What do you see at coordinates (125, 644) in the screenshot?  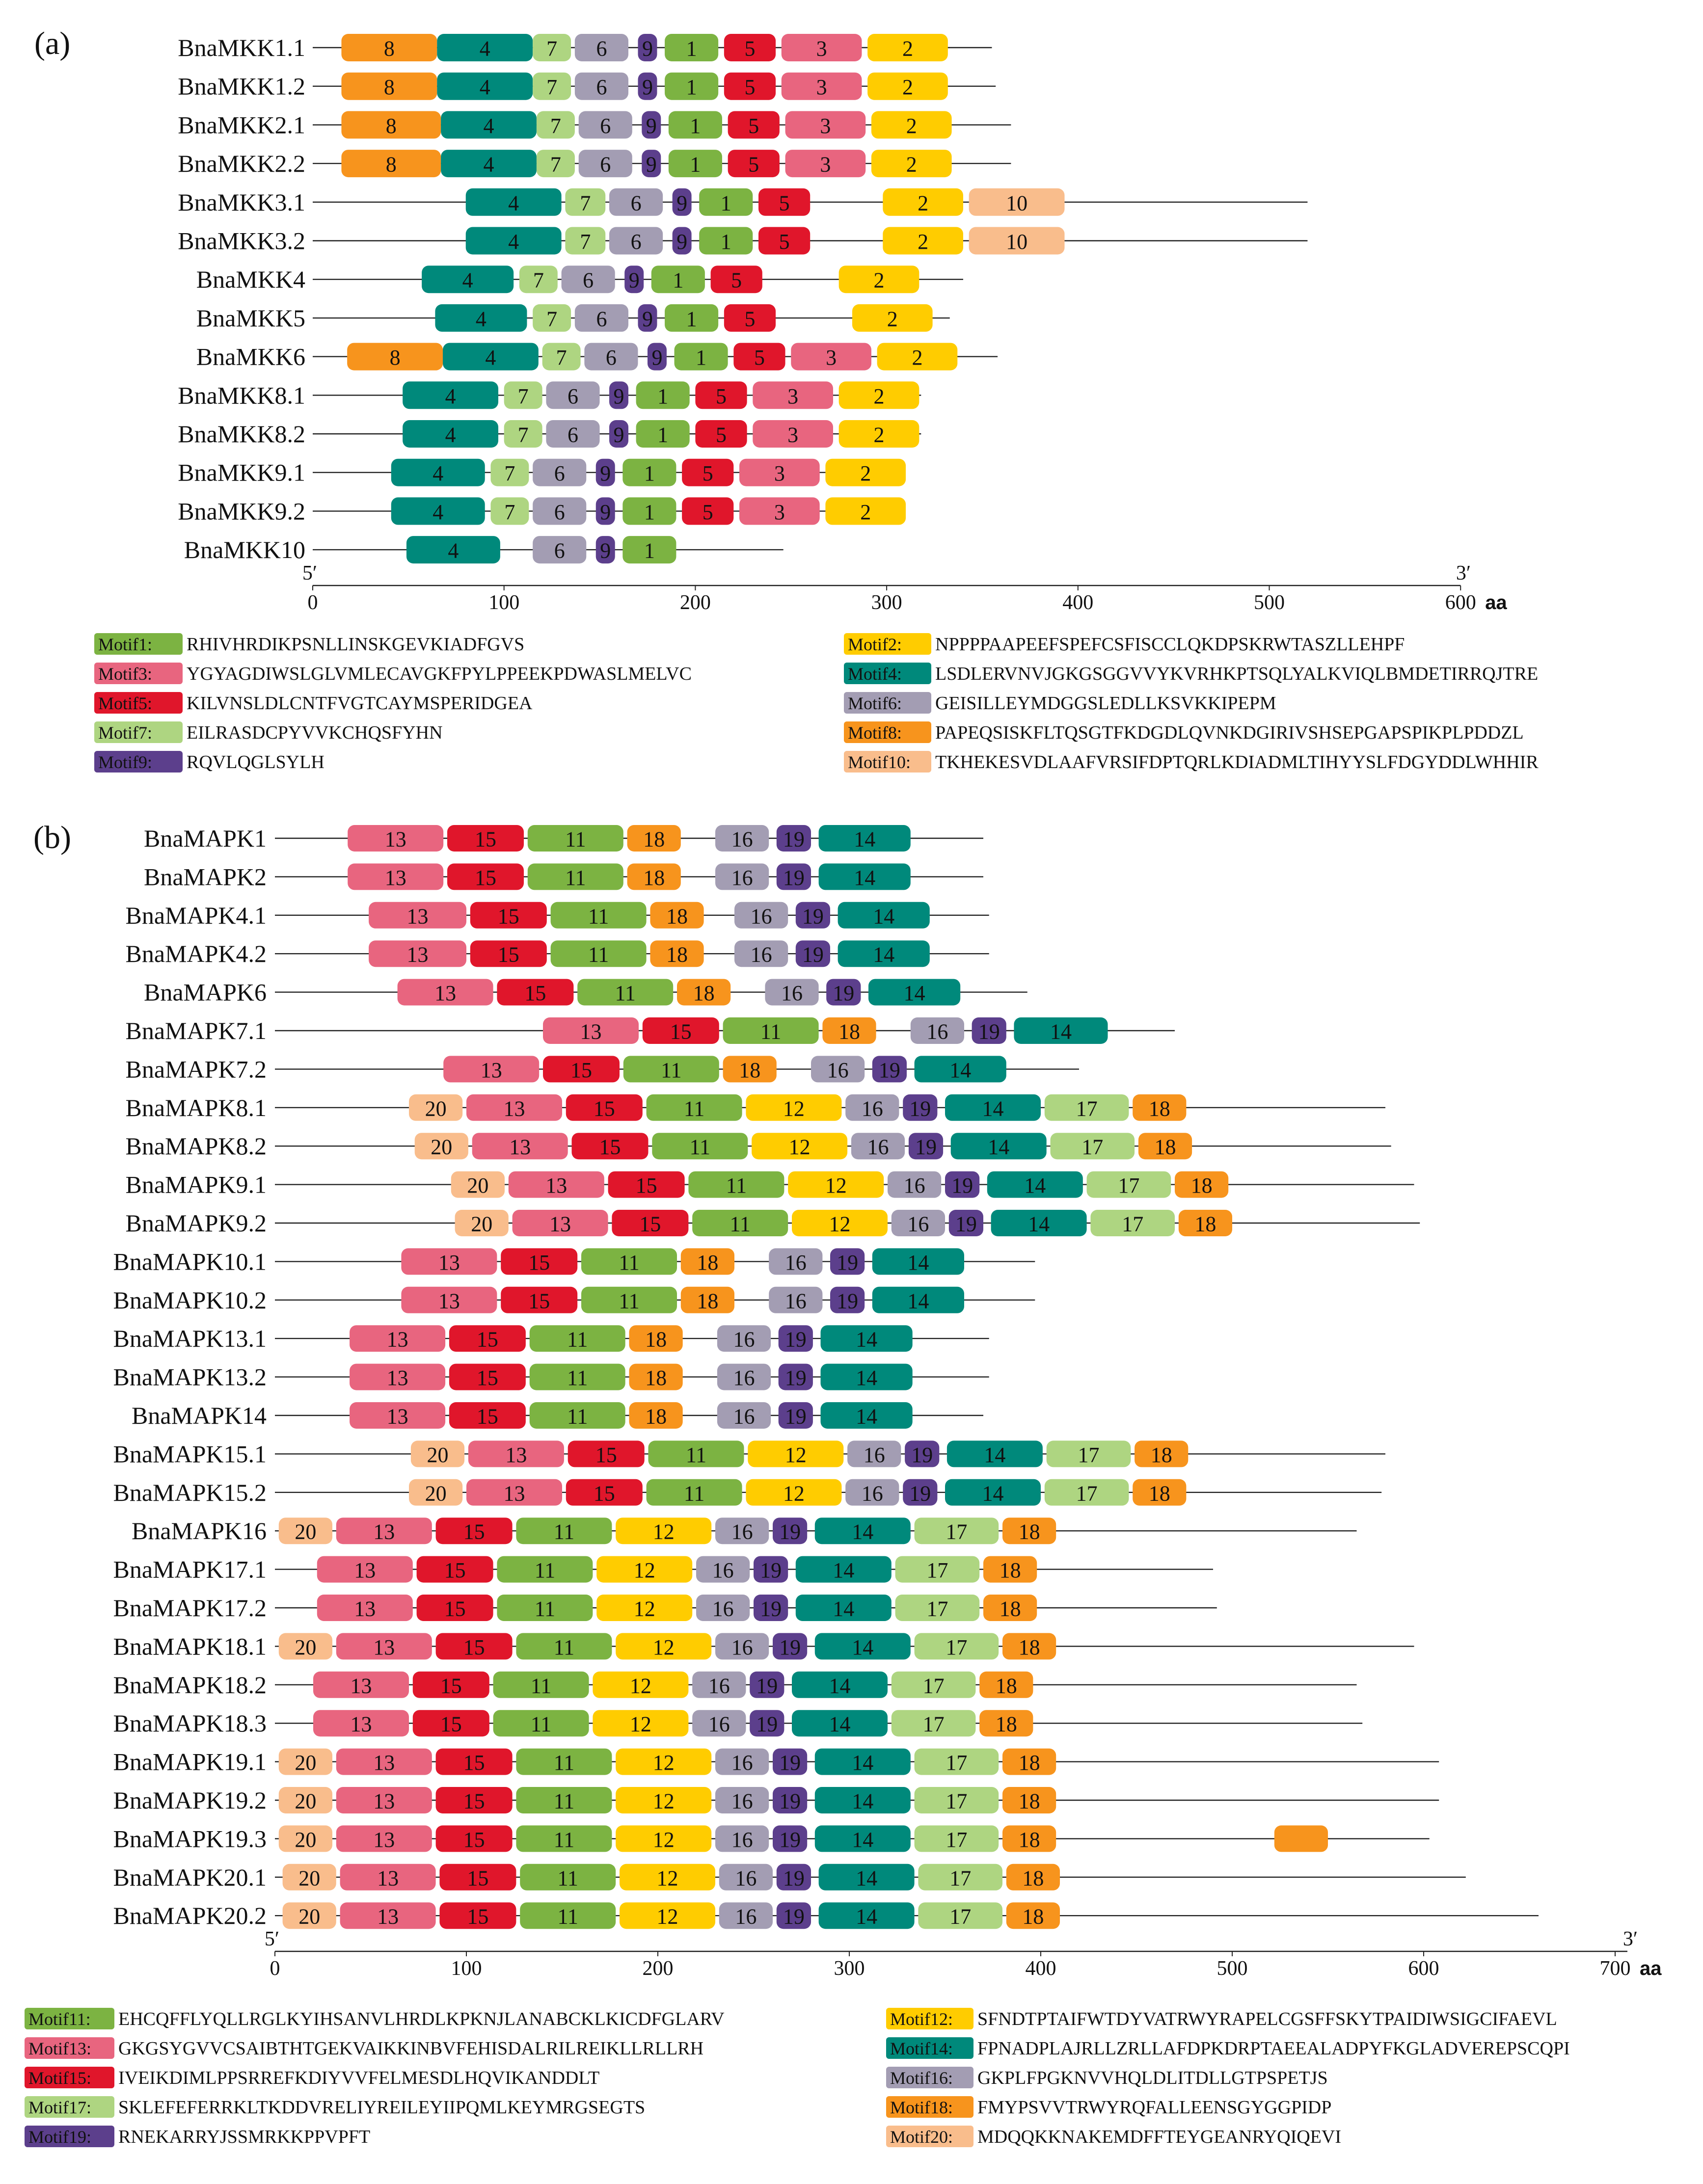 I see `legend-motif-name: Motif1:` at bounding box center [125, 644].